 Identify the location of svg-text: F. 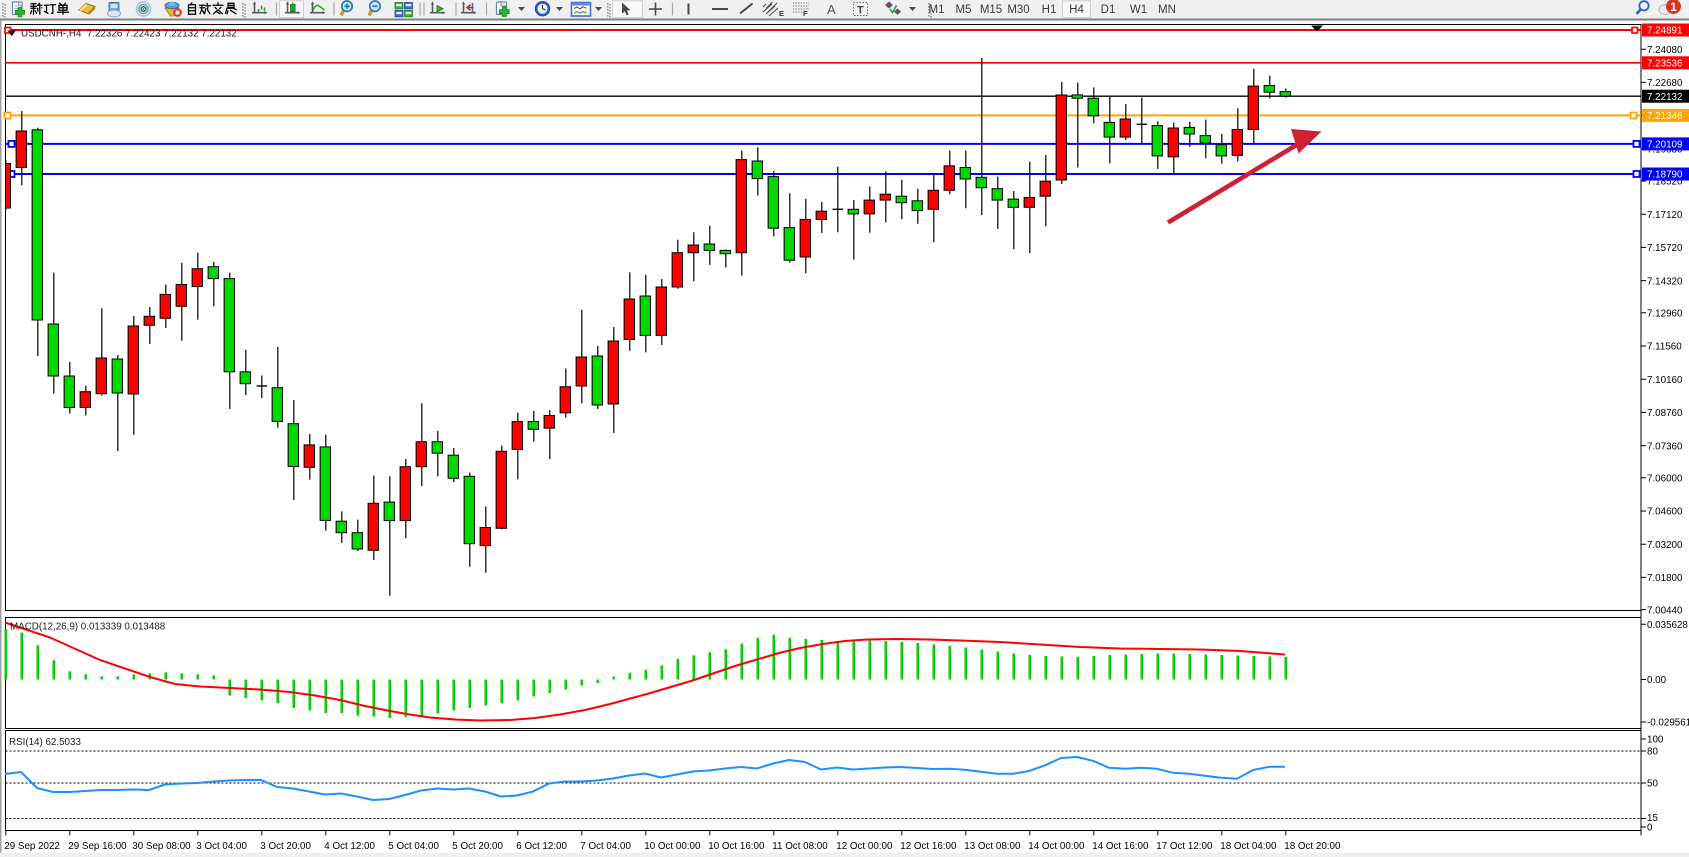
(805, 13).